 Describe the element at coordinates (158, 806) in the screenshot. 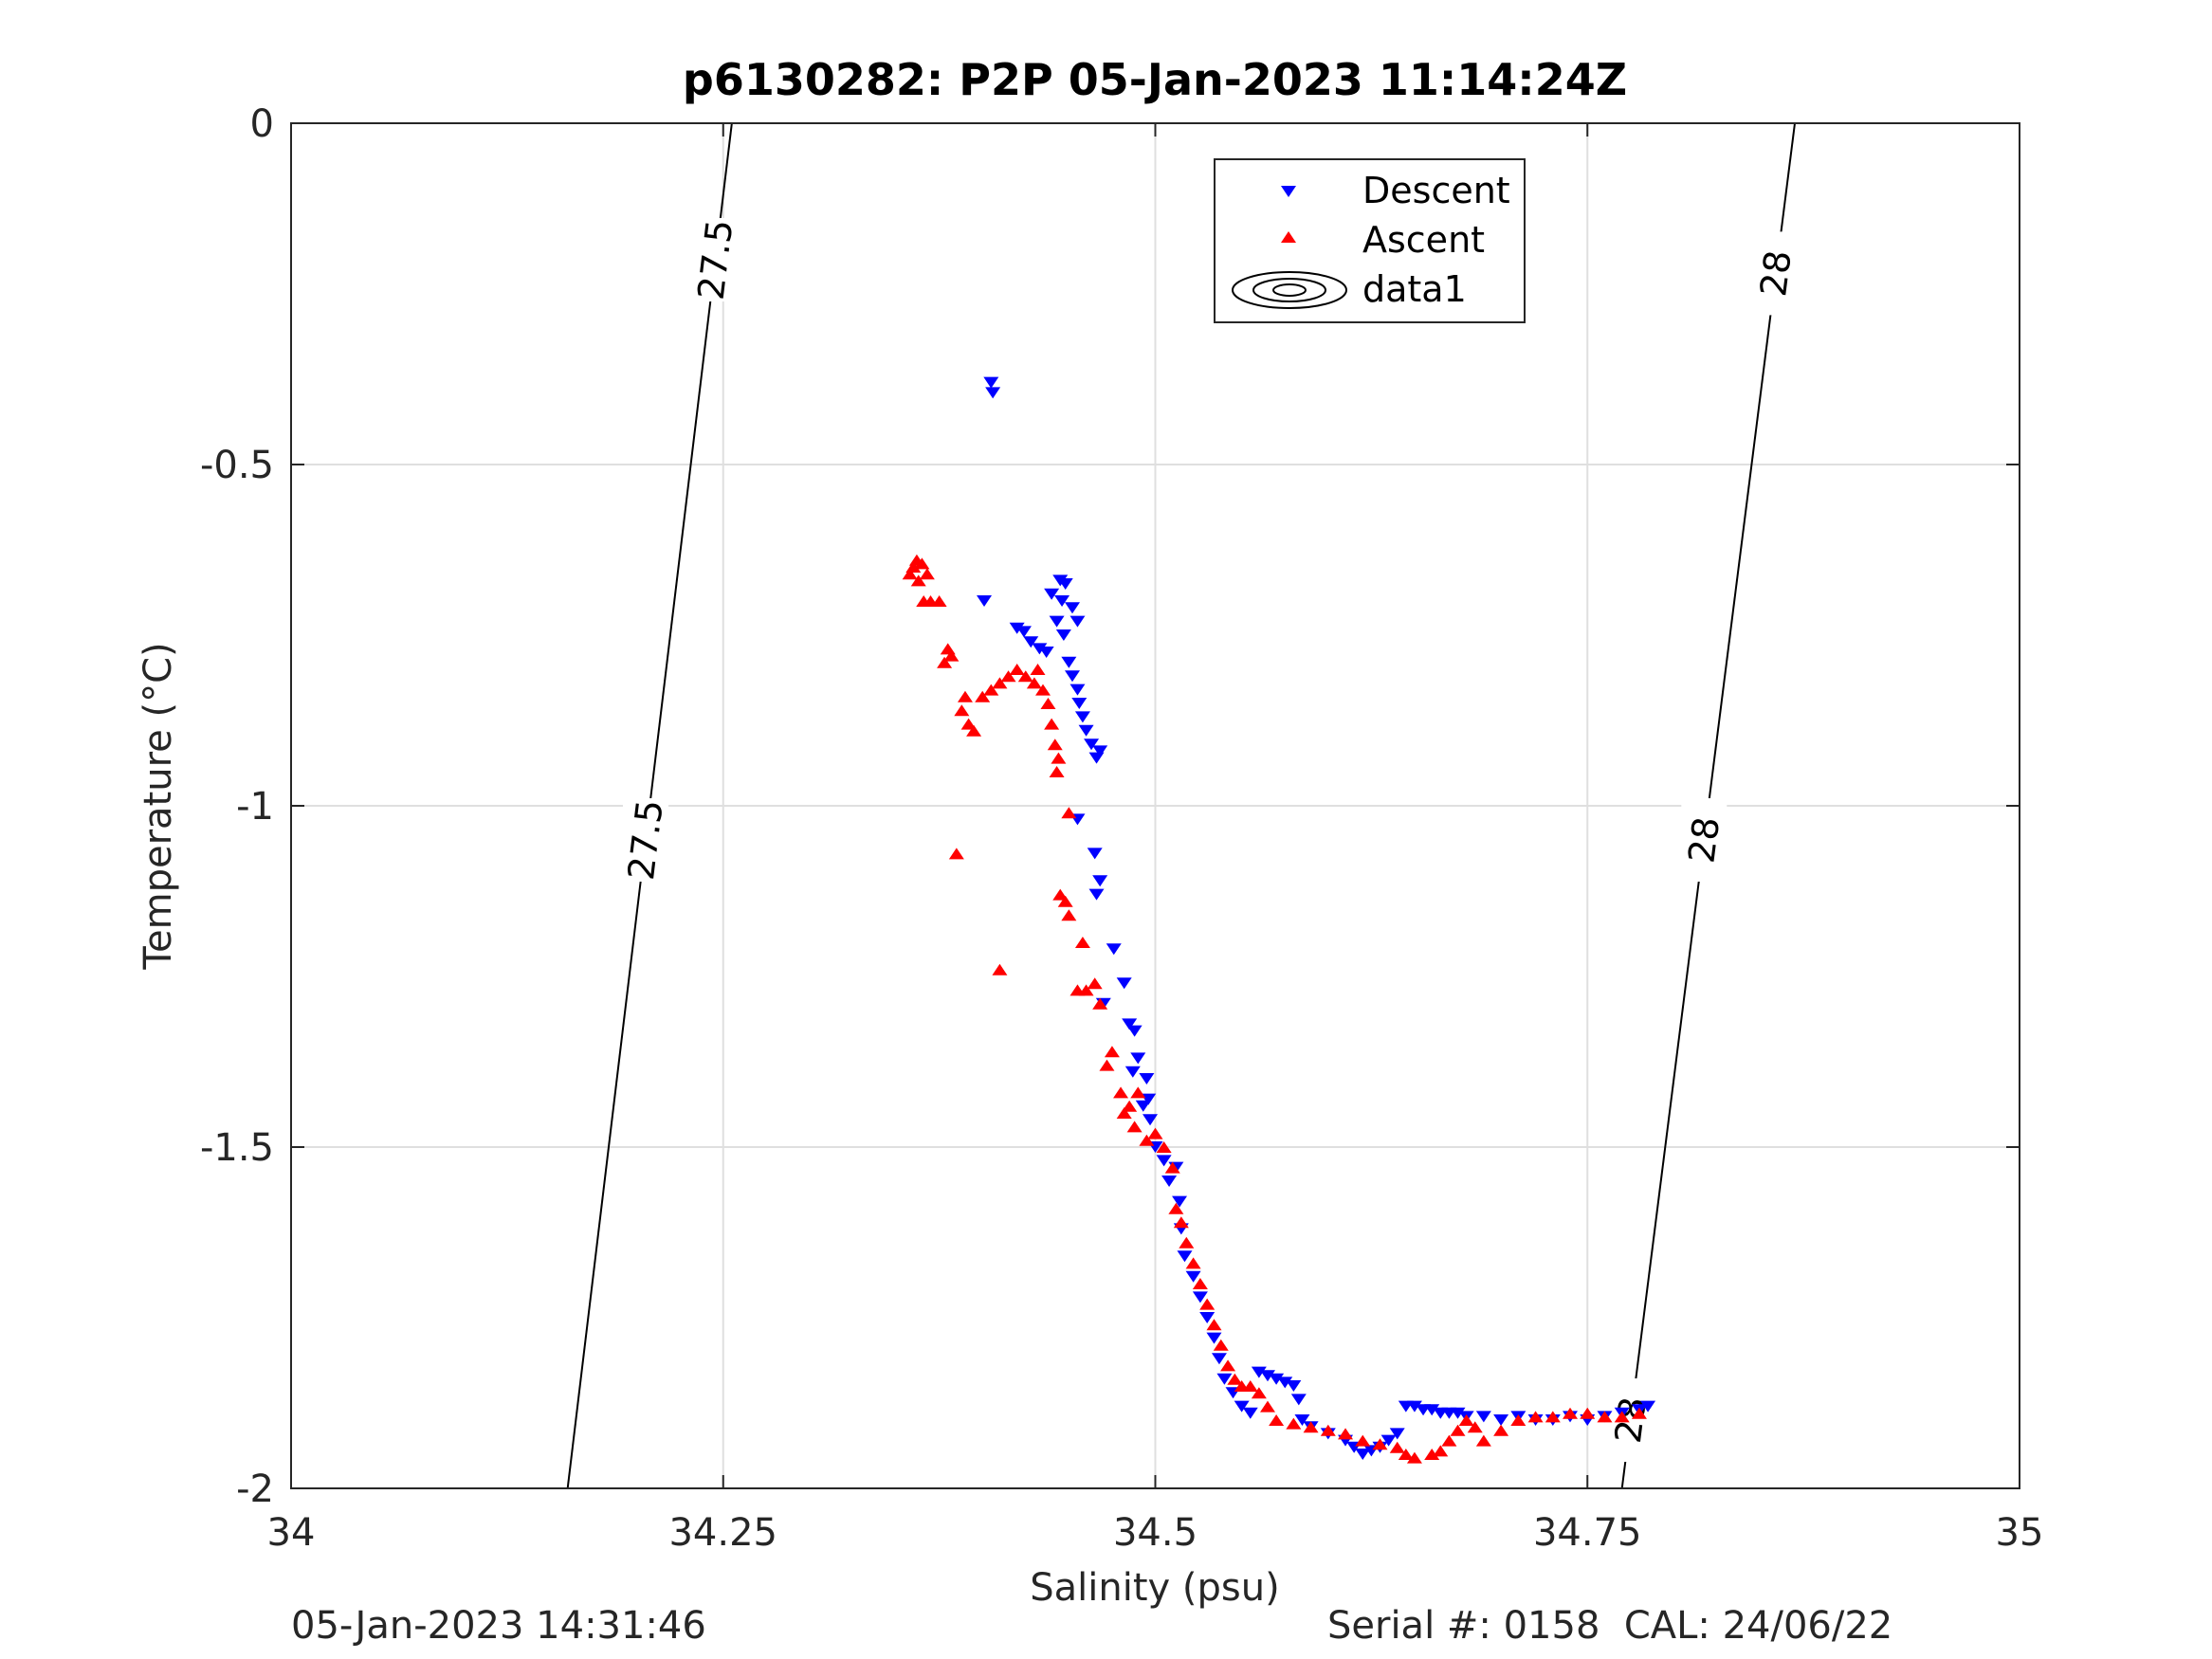

I see `y-axis-label: Temperature (°C)` at that location.